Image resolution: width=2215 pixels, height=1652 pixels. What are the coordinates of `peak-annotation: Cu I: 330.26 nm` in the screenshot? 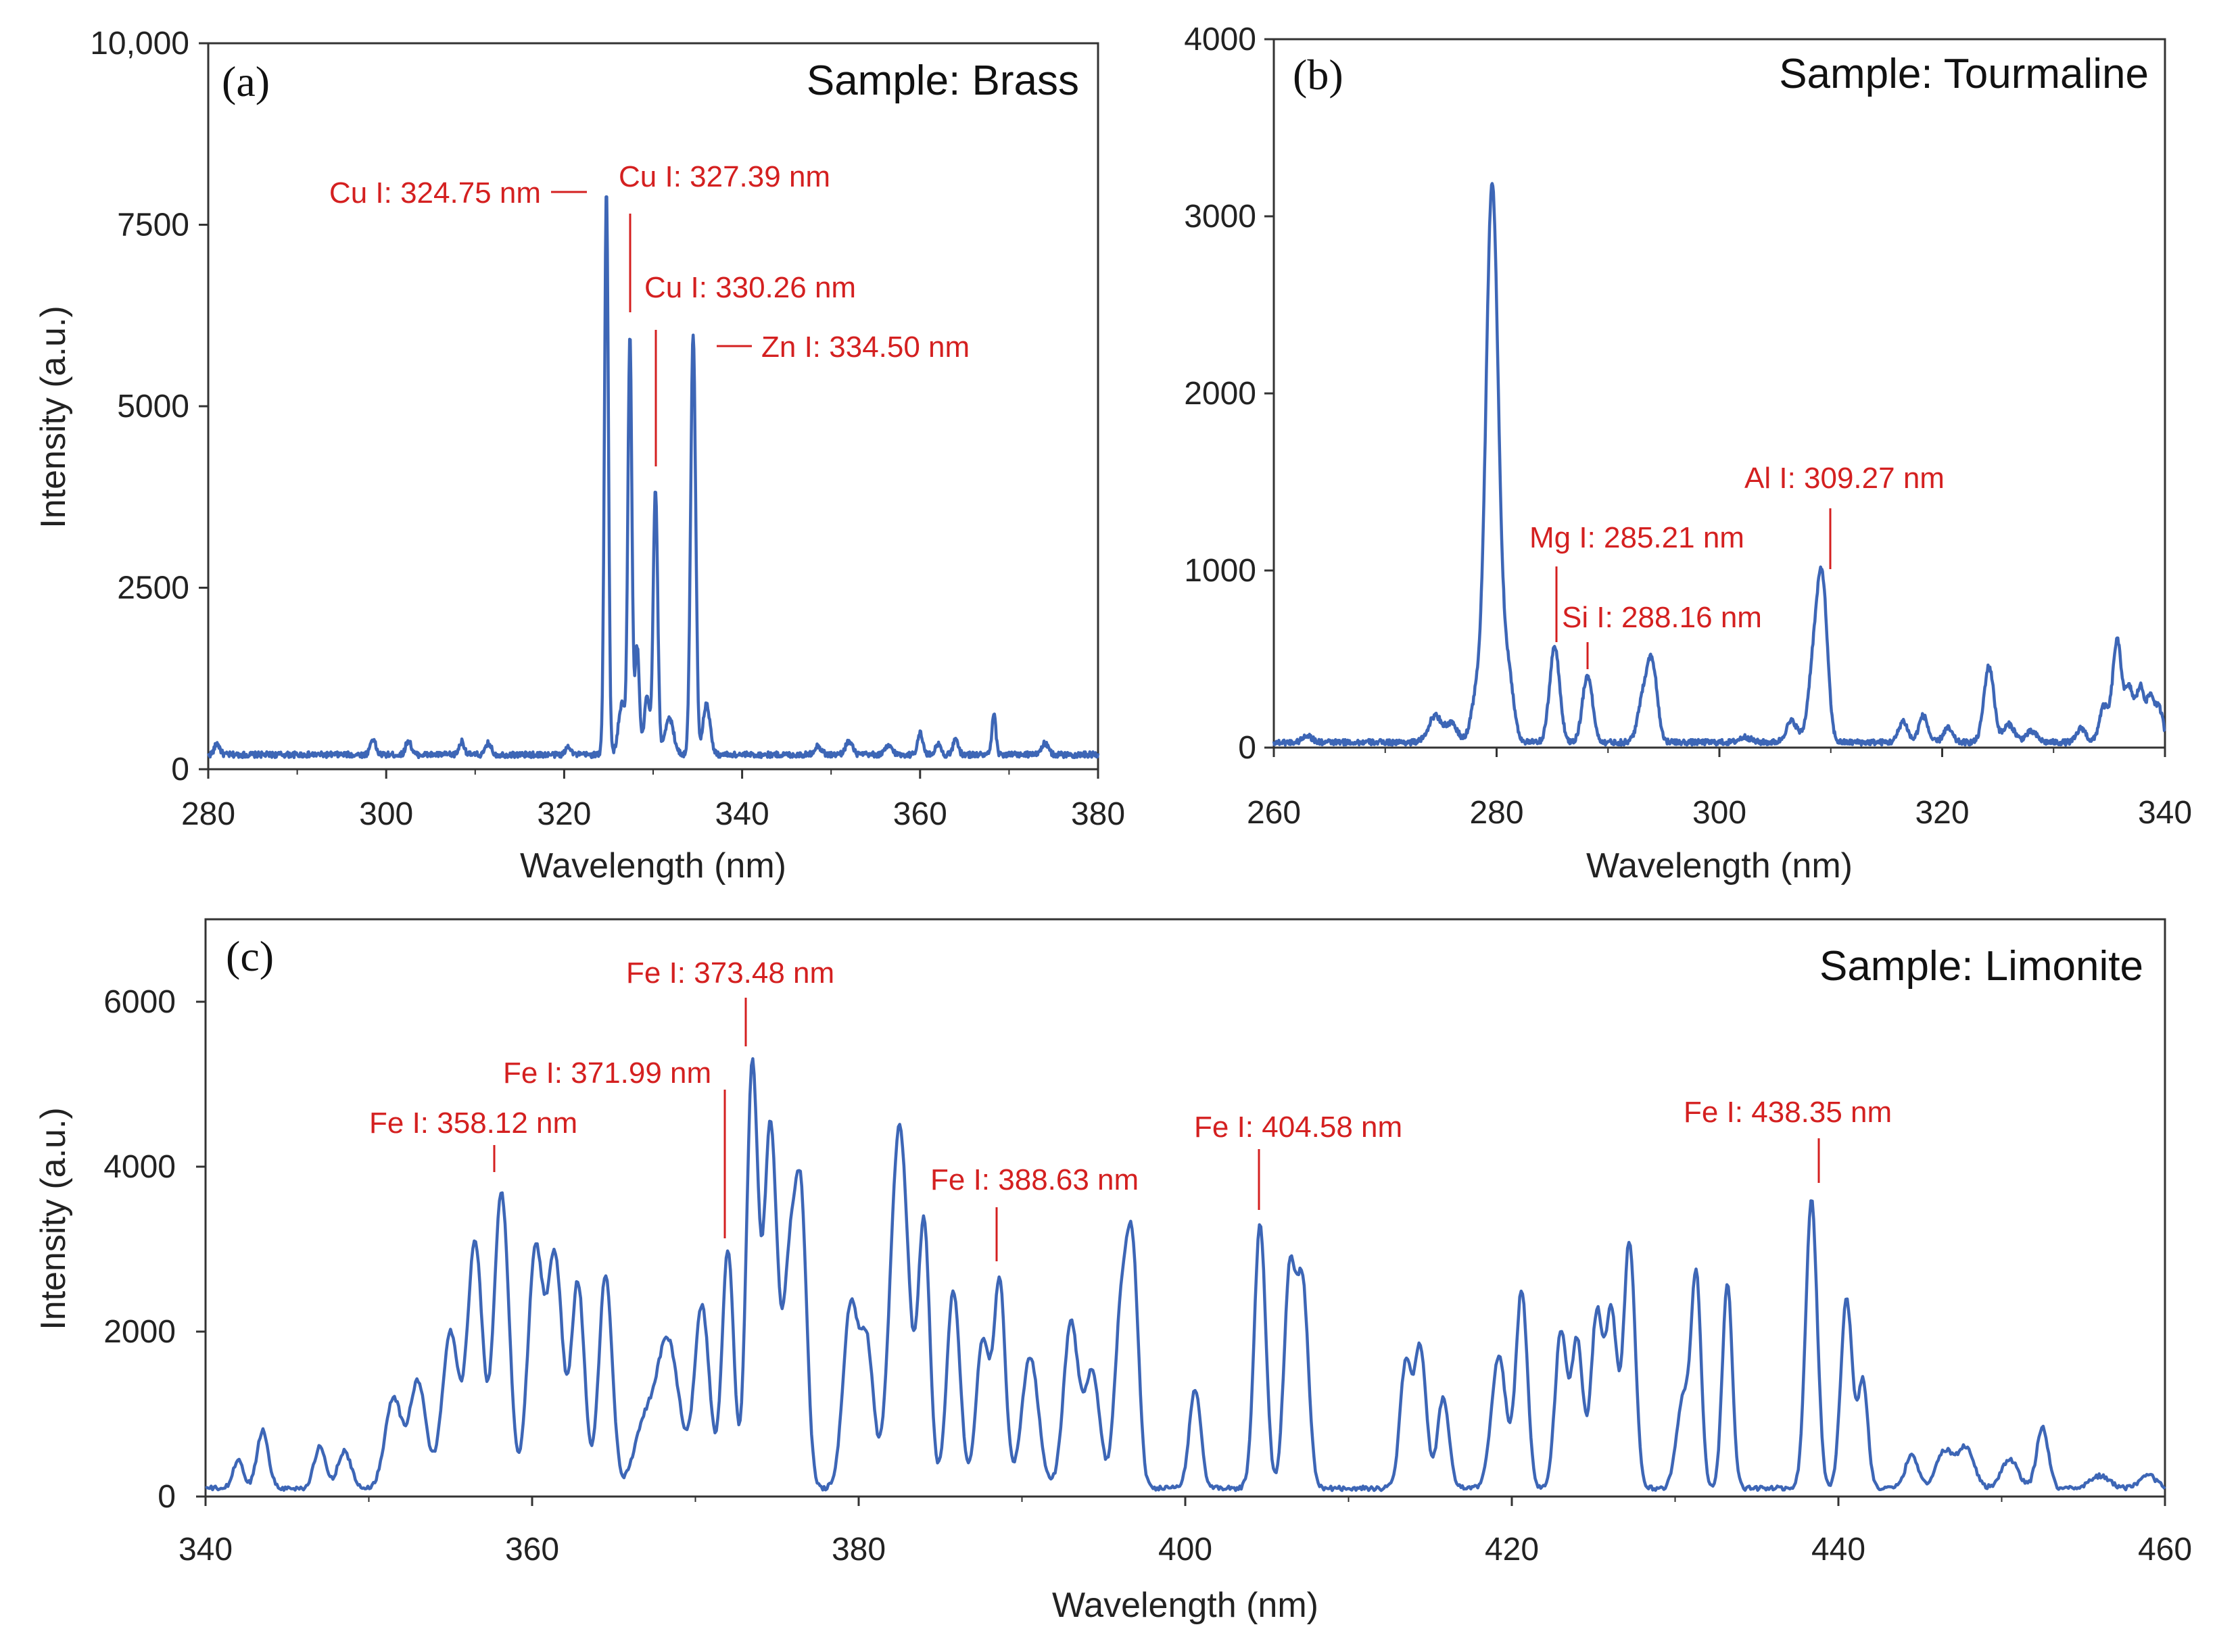 It's located at (750, 287).